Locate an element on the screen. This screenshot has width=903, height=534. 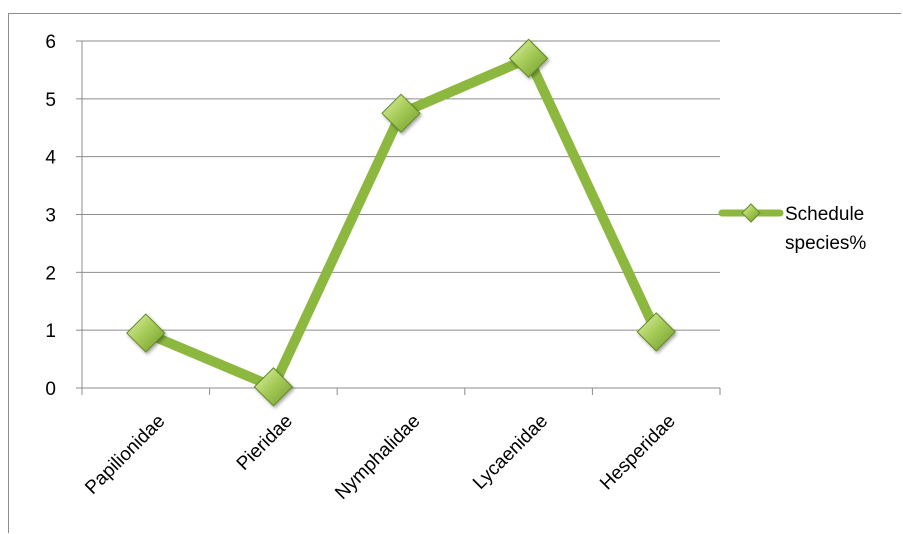
y-tick-label: 3 is located at coordinates (50, 216).